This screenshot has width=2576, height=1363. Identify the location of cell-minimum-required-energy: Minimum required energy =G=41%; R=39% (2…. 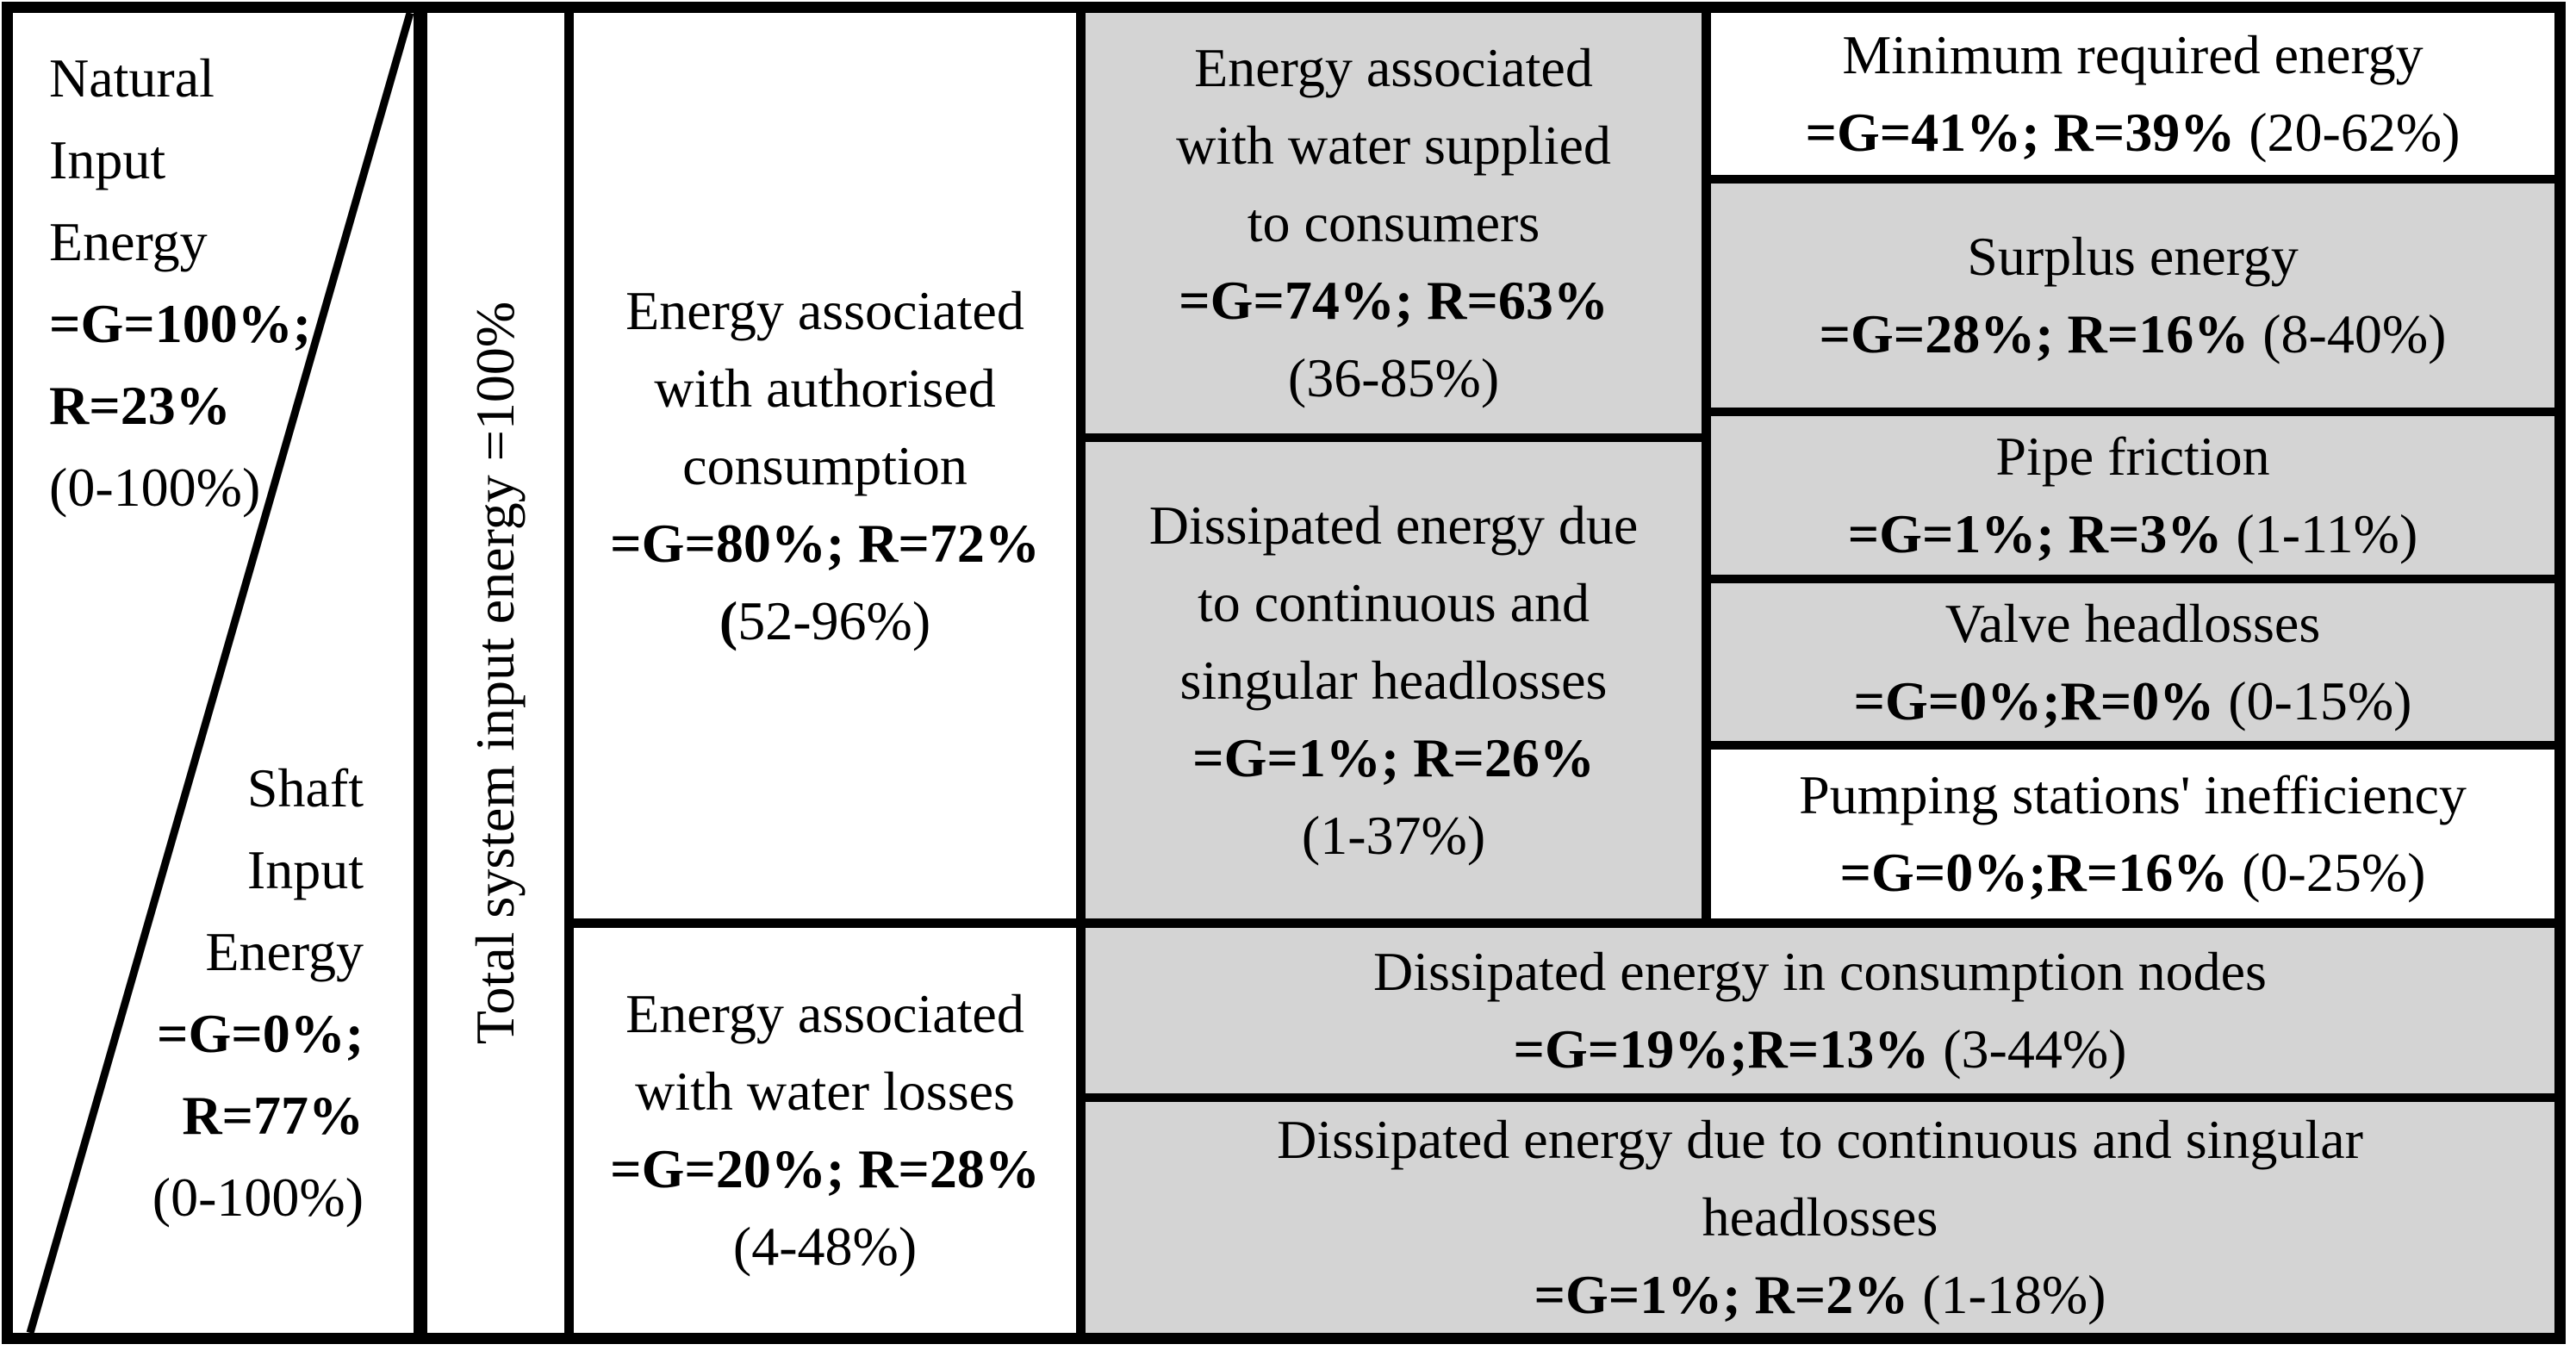
(2133, 94).